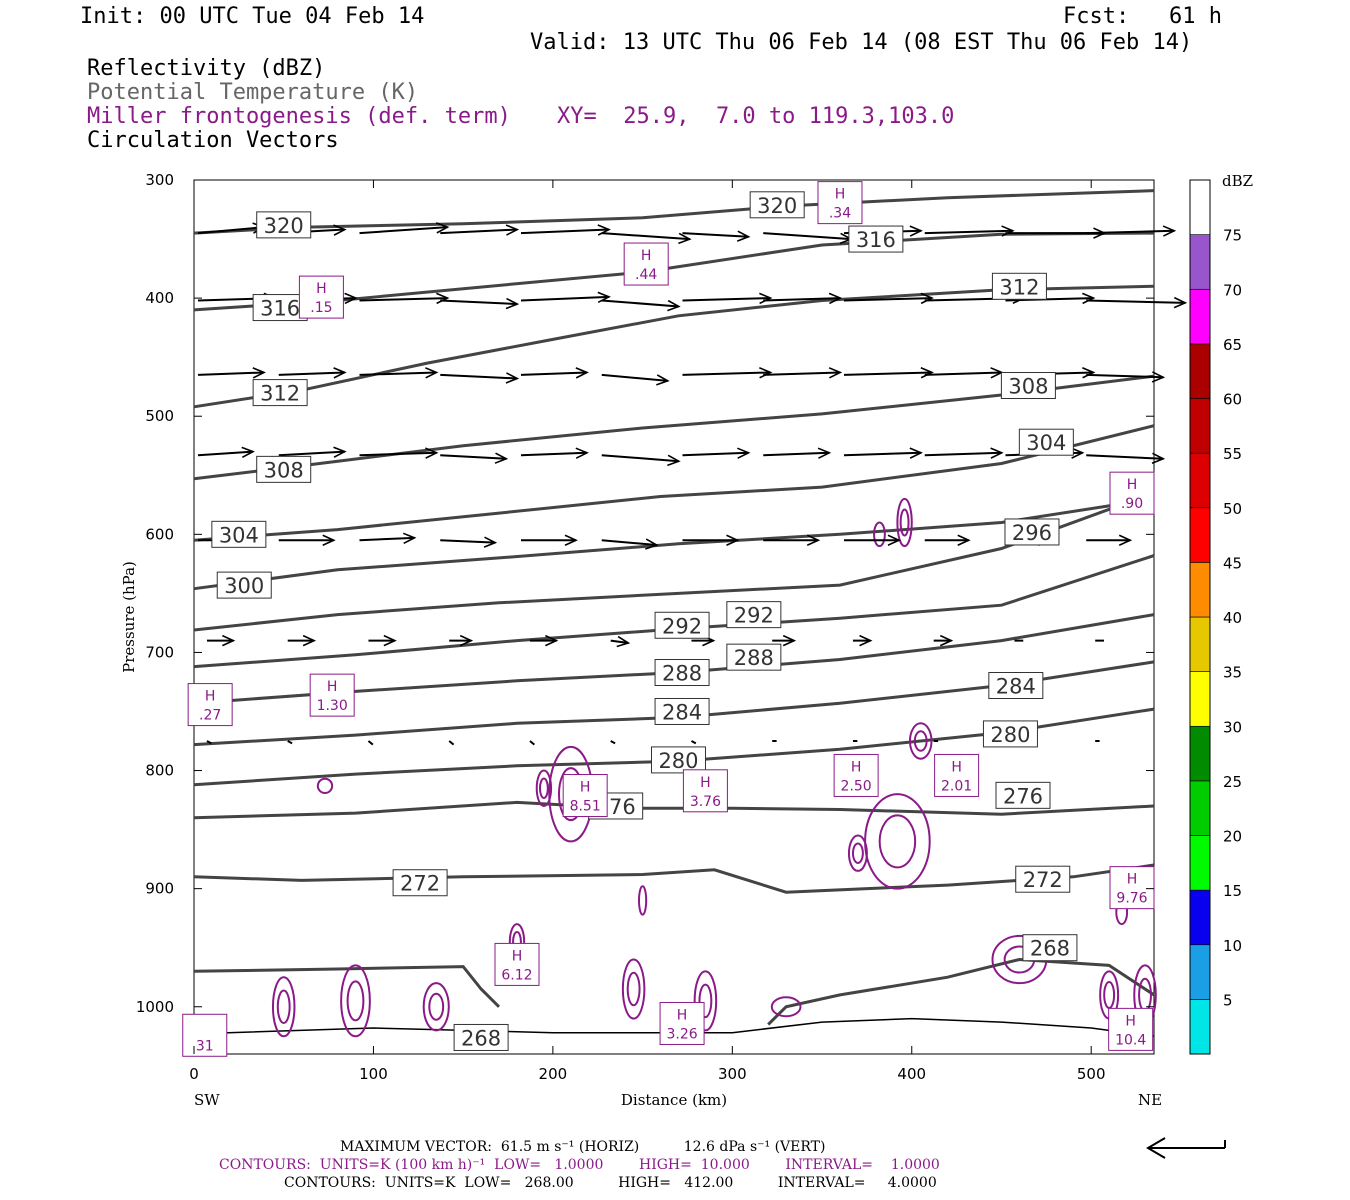 The image size is (1350, 1200). I want to click on isentrope-label-text: 316, so click(280, 309).